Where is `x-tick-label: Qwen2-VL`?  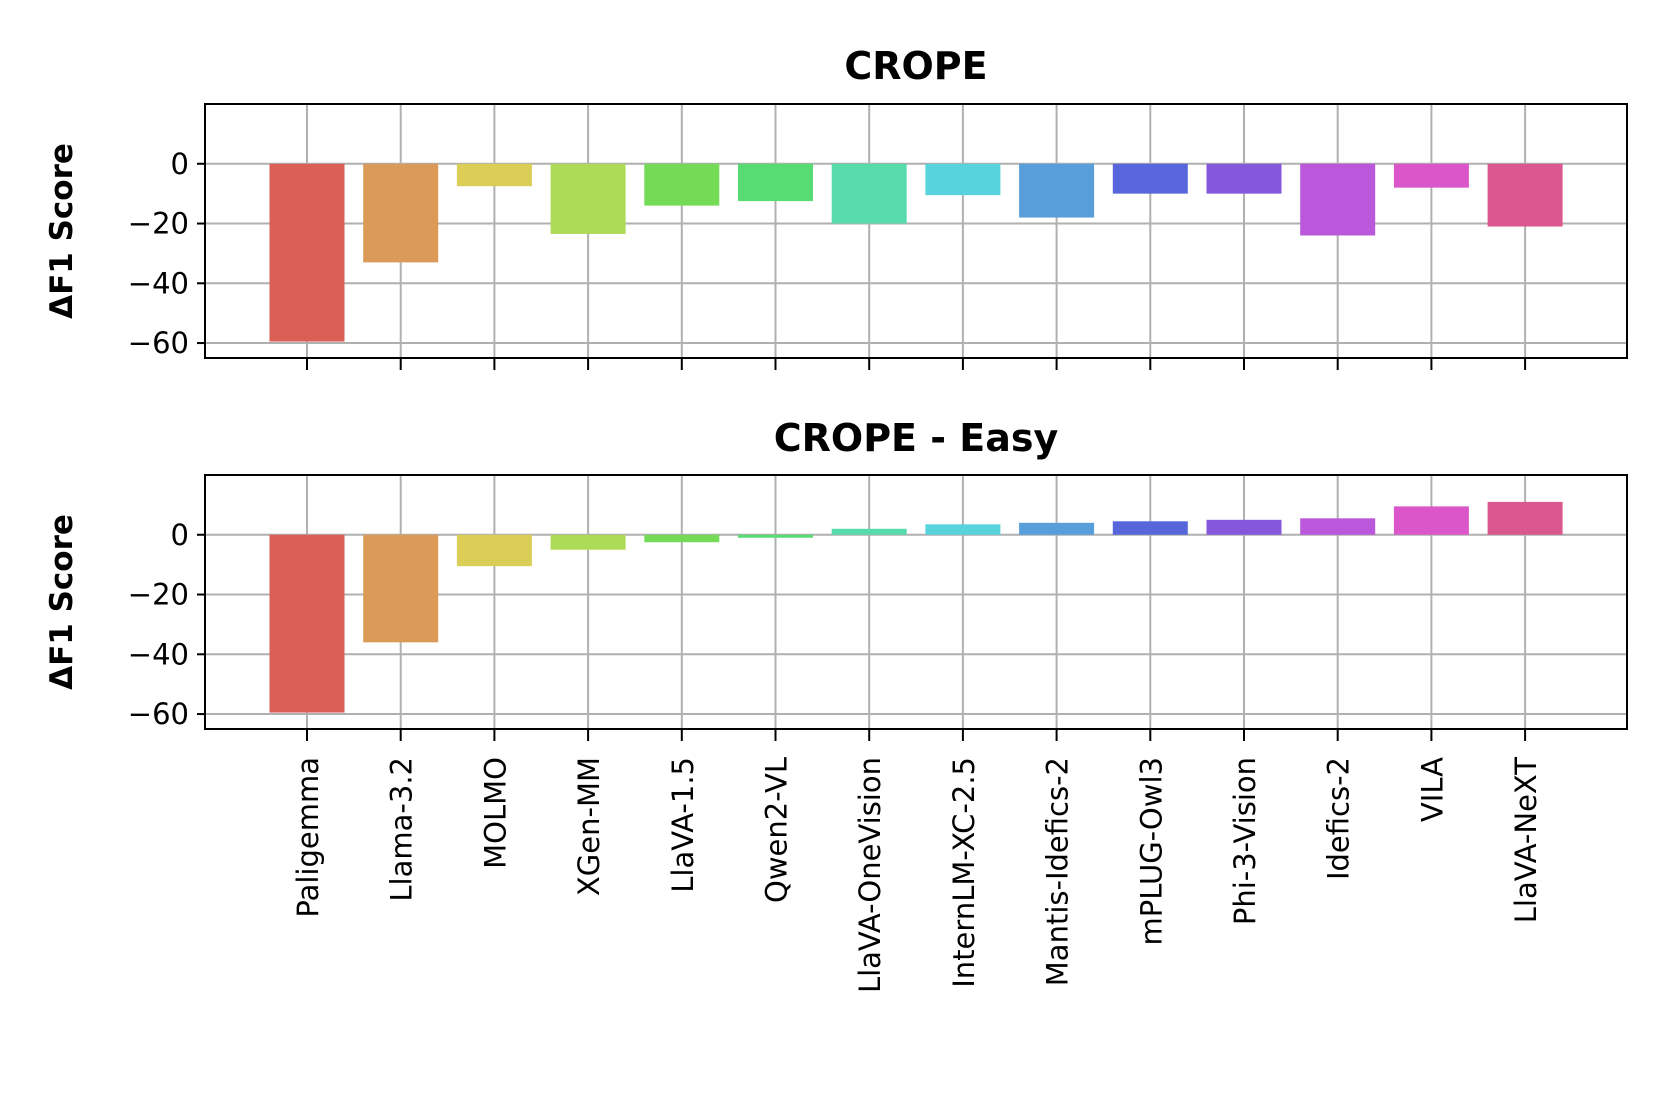 x-tick-label: Qwen2-VL is located at coordinates (777, 830).